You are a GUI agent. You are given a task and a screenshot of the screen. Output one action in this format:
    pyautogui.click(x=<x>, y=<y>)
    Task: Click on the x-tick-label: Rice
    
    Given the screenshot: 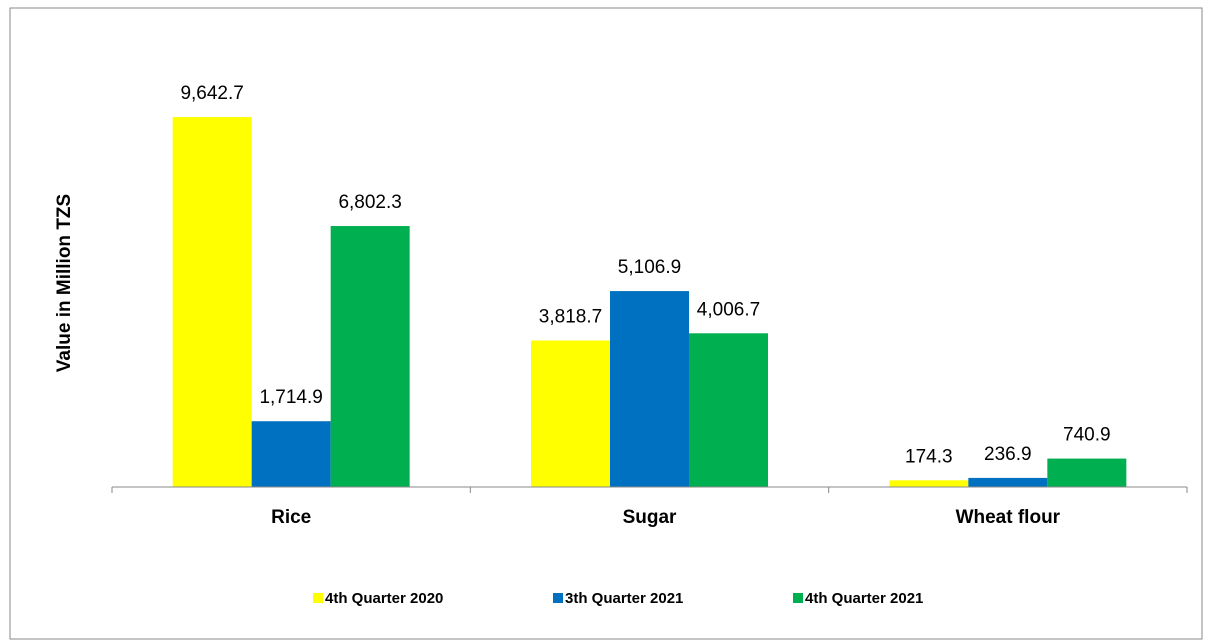 What is the action you would take?
    pyautogui.click(x=291, y=517)
    